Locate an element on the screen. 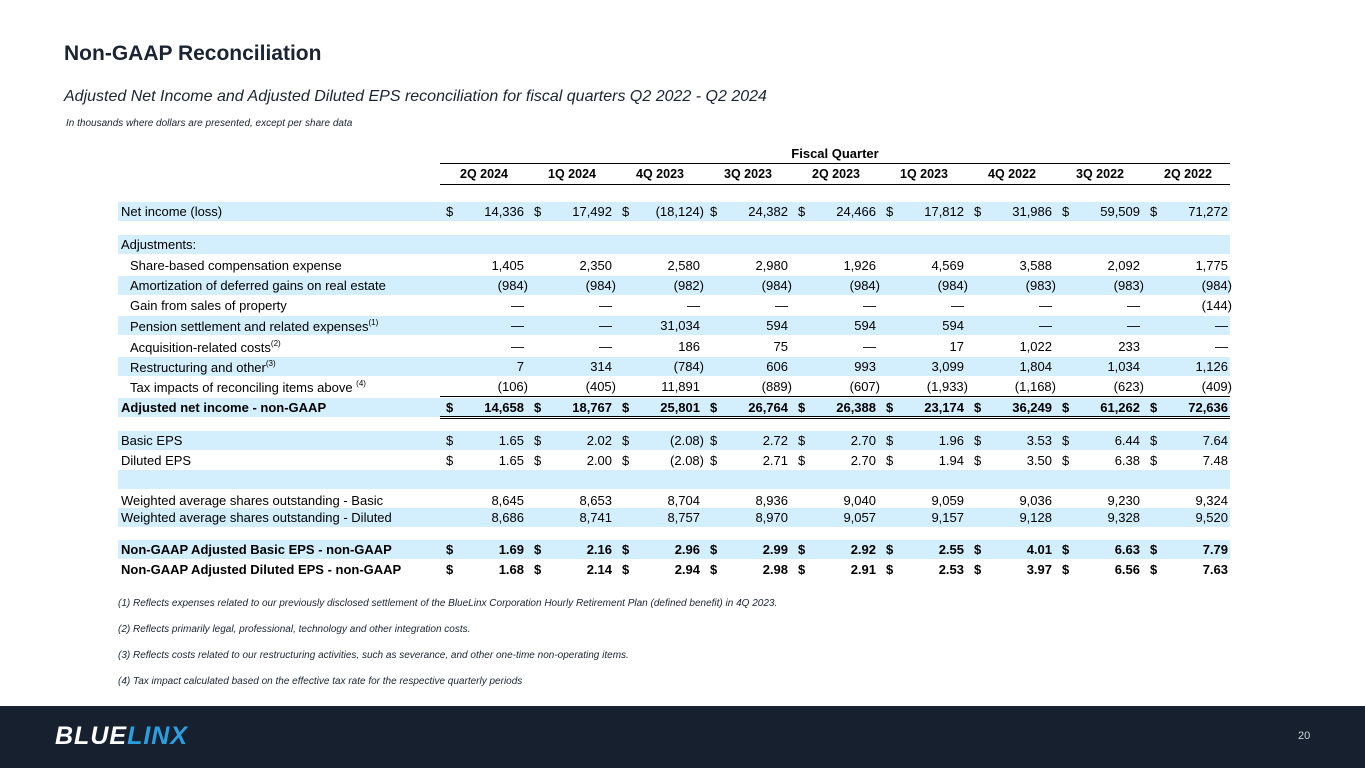  cell-value: 9,059 is located at coordinates (947, 500).